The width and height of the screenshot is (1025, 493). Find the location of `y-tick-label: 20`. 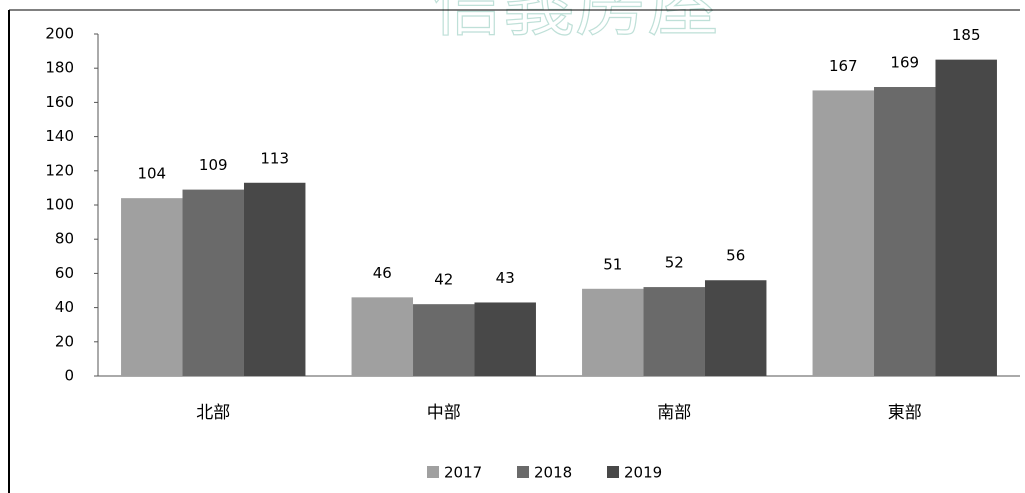

y-tick-label: 20 is located at coordinates (64, 341).